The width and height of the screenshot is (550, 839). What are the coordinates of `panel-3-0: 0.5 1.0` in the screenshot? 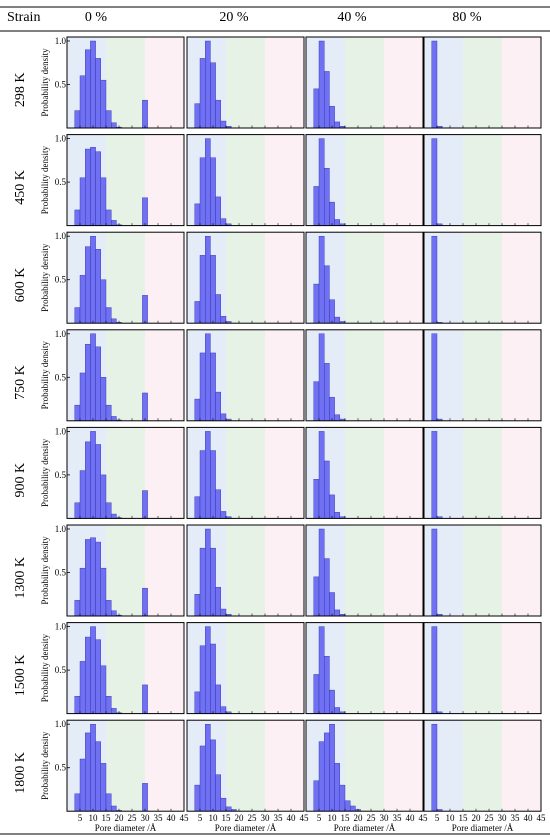 It's located at (120, 375).